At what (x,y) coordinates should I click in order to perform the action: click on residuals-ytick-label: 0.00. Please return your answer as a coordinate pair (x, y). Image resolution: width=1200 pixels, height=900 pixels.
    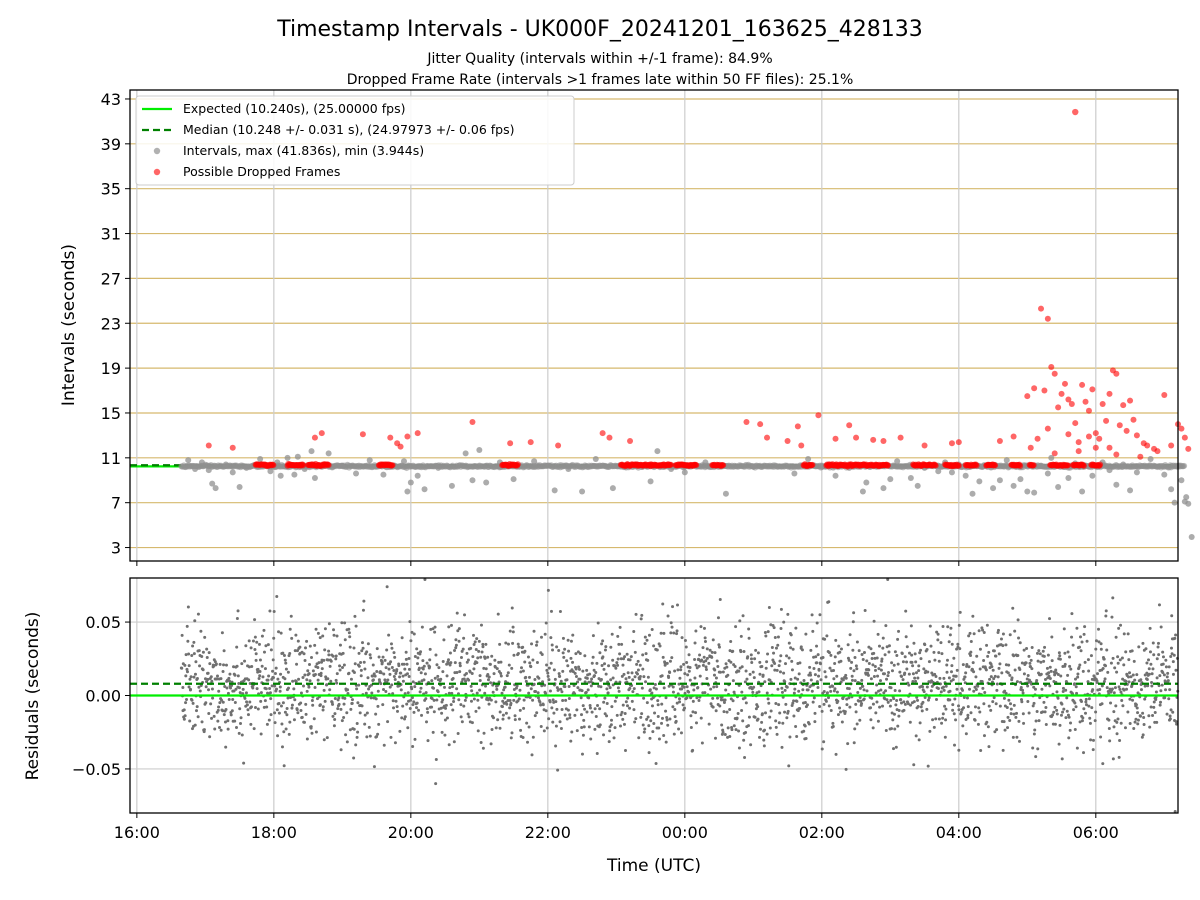
    Looking at the image, I should click on (103, 696).